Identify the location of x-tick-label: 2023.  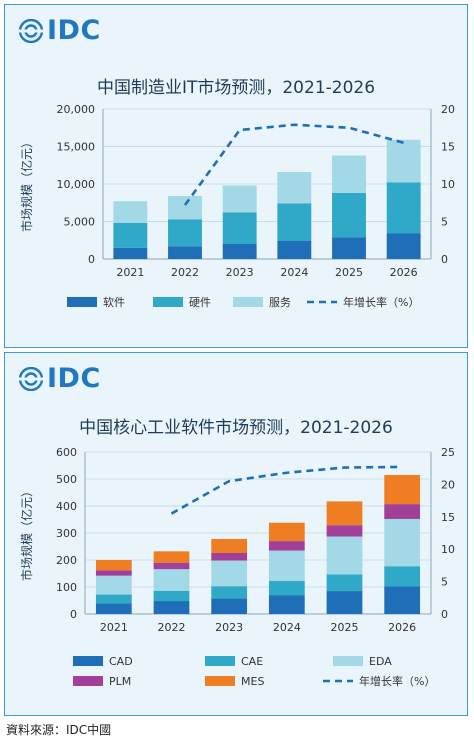
(229, 627).